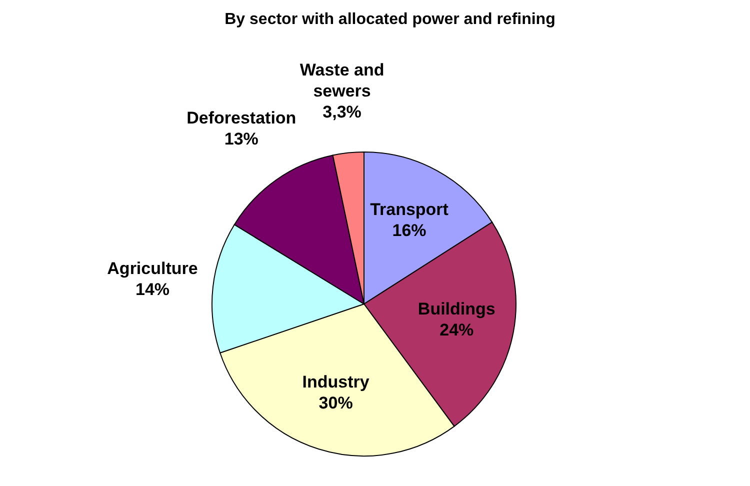 Image resolution: width=750 pixels, height=486 pixels. What do you see at coordinates (457, 310) in the screenshot?
I see `slice-label: Buildings` at bounding box center [457, 310].